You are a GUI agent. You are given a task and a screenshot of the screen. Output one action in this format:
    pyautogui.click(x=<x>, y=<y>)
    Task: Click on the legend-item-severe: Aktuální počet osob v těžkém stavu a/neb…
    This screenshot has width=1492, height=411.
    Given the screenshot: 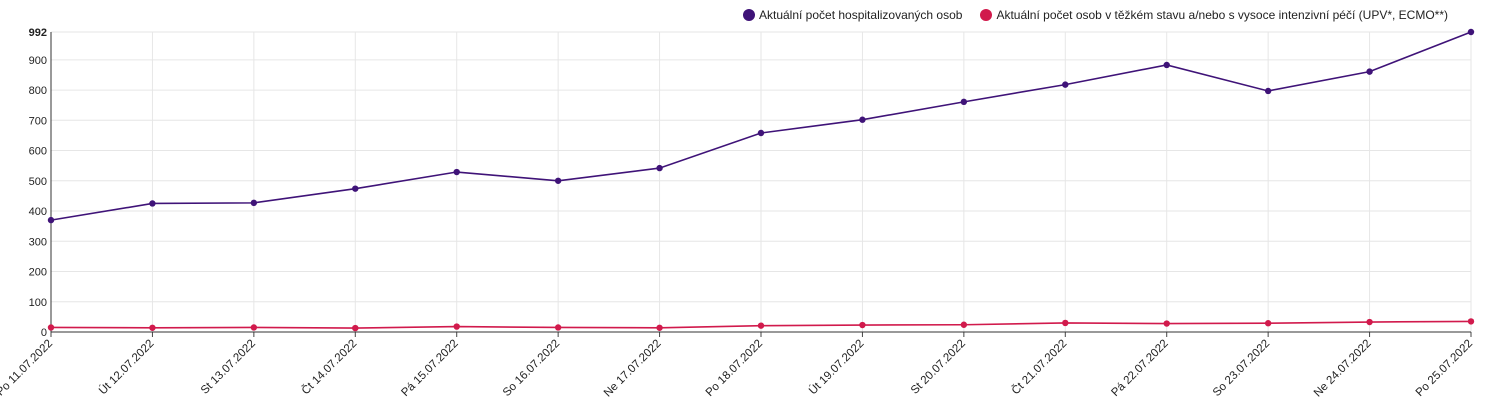 What is the action you would take?
    pyautogui.click(x=1214, y=15)
    